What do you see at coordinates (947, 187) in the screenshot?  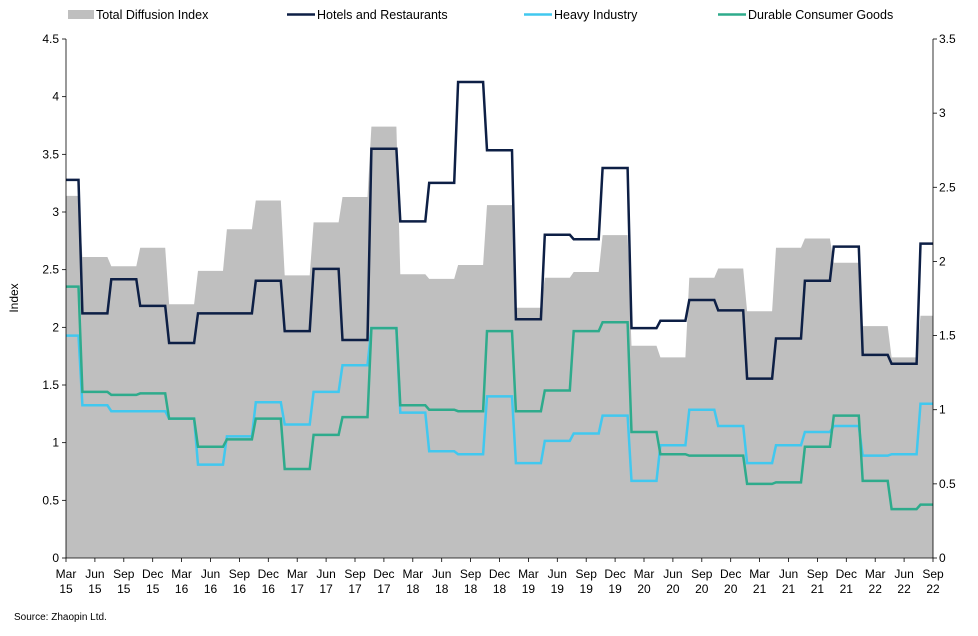 I see `y-tick-label-right: 2.5` at bounding box center [947, 187].